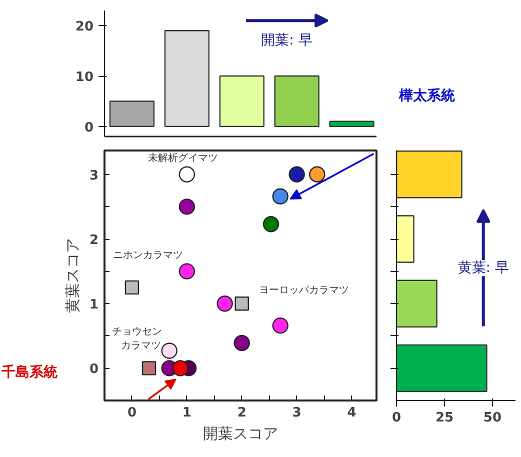  Describe the element at coordinates (483, 268) in the screenshot. I see `annotation: 黄葉: 早` at that location.